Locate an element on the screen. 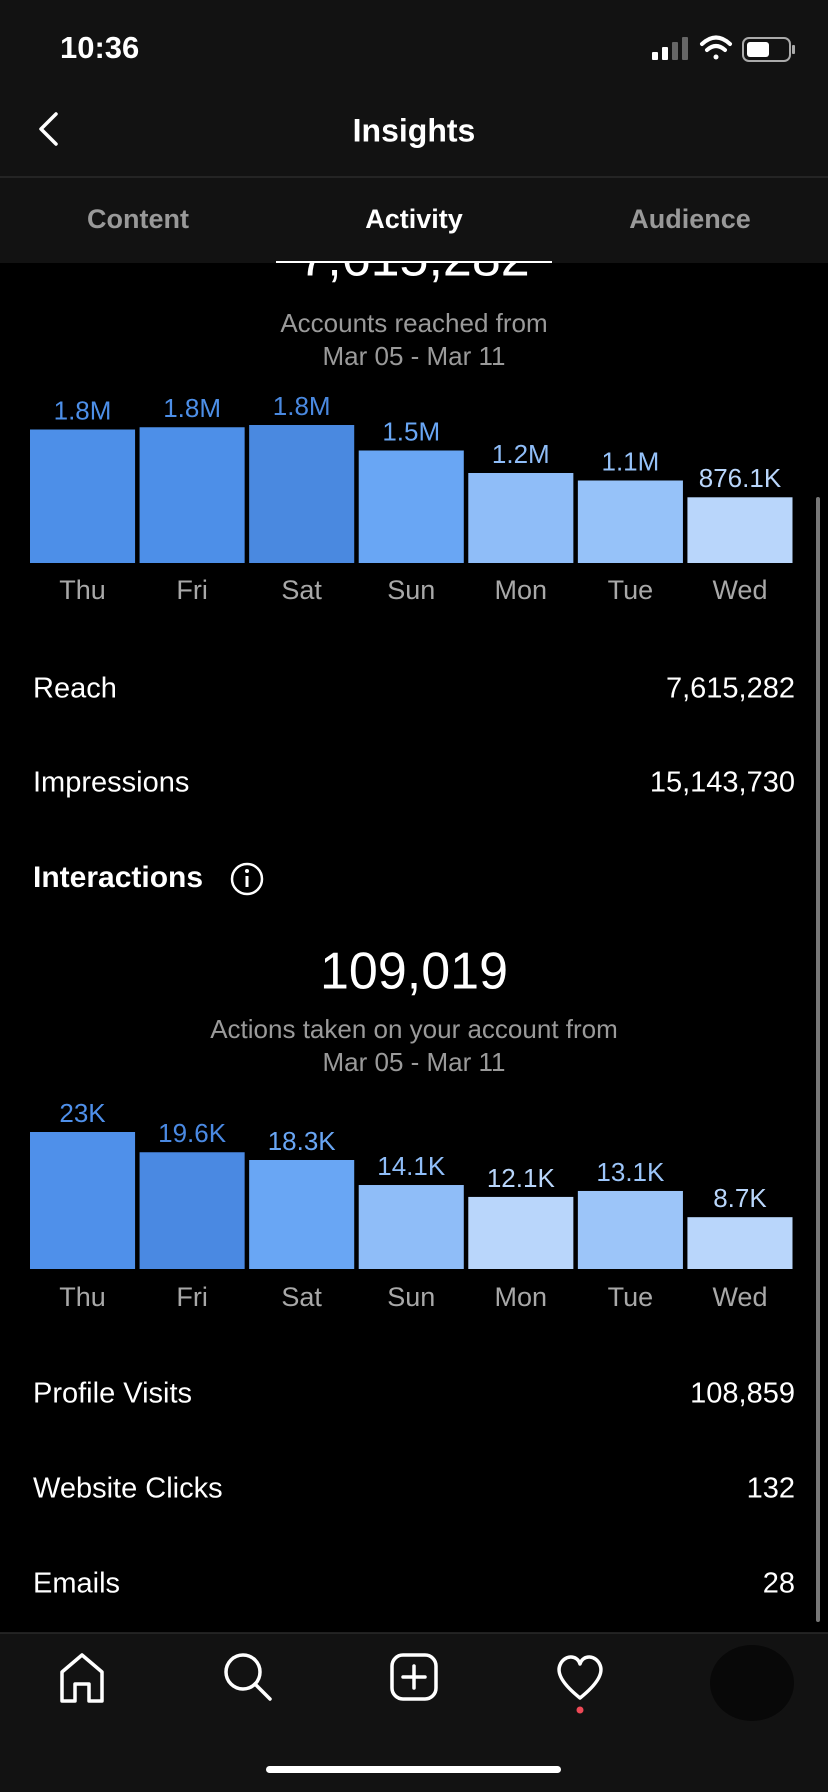 The width and height of the screenshot is (828, 1792). battery-icon is located at coordinates (768, 49).